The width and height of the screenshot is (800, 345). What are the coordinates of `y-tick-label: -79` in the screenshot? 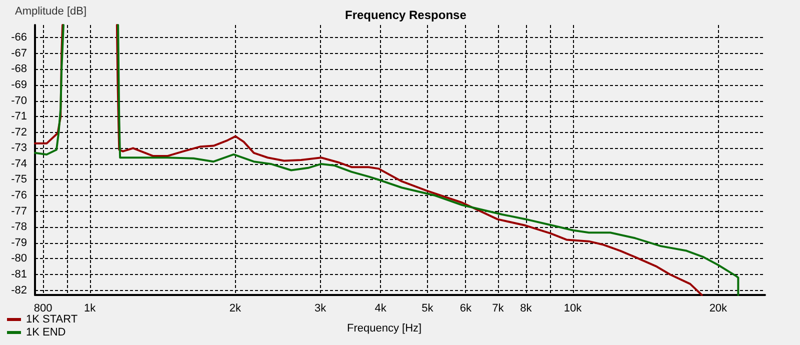 It's located at (19, 242).